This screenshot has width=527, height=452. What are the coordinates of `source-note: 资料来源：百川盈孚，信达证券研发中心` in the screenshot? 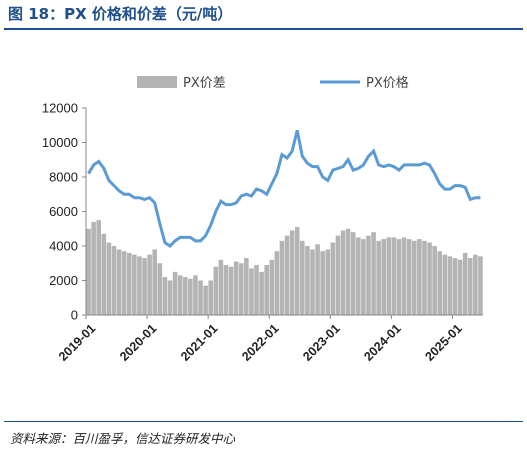 It's located at (123, 438).